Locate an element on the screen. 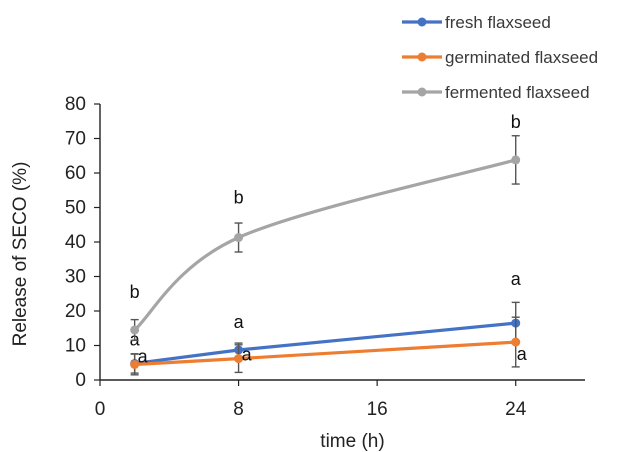 The height and width of the screenshot is (452, 633). y-tick-label: 80 is located at coordinates (75, 104).